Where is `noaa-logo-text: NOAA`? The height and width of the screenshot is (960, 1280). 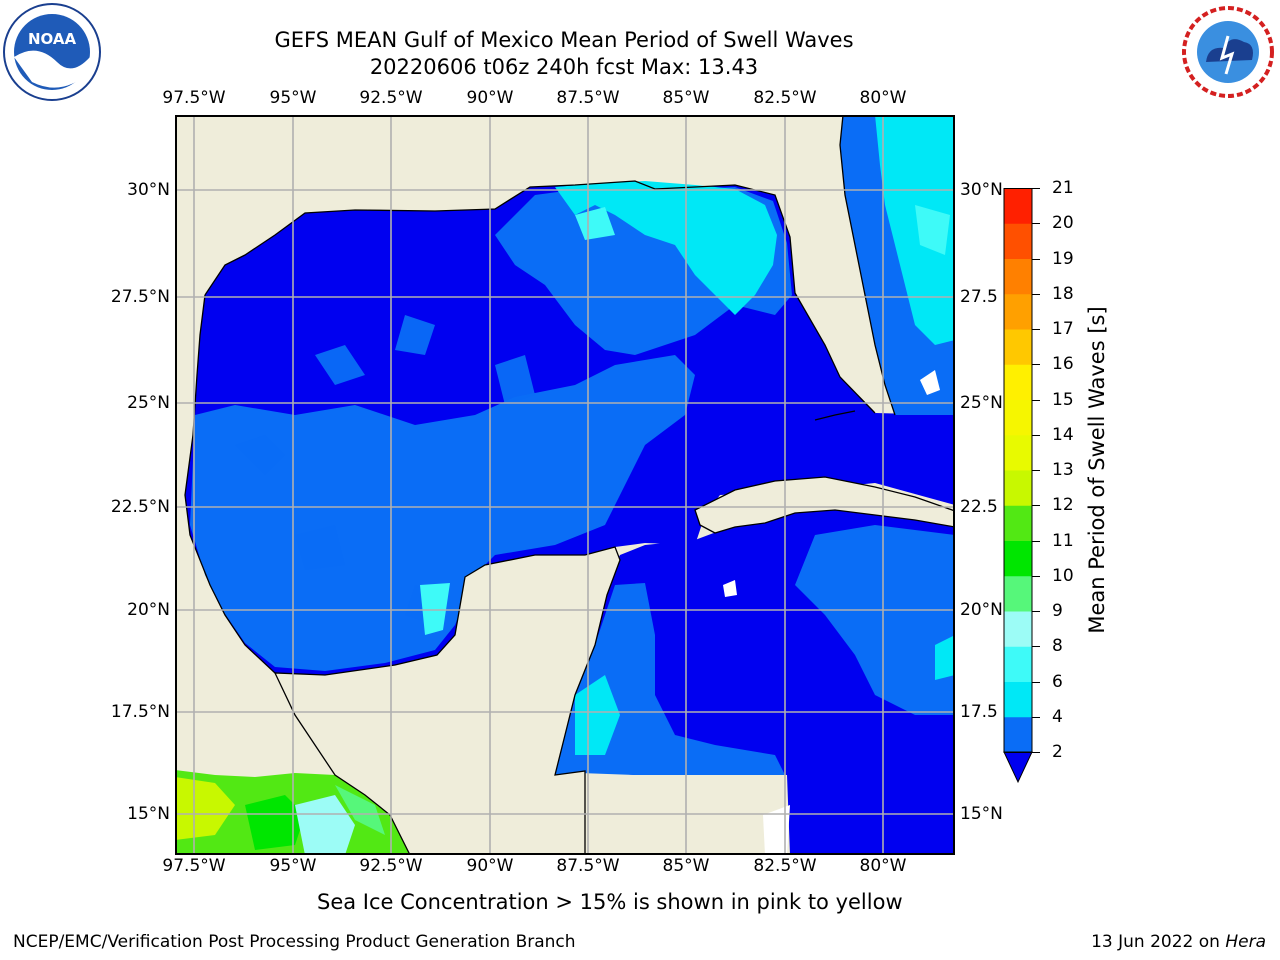 noaa-logo-text: NOAA is located at coordinates (52, 39).